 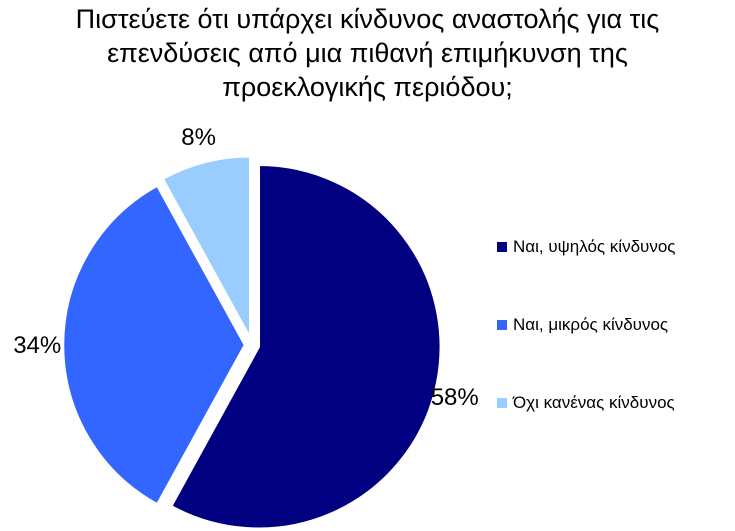 What do you see at coordinates (455, 397) in the screenshot?
I see `data-label-high-risk: 58%` at bounding box center [455, 397].